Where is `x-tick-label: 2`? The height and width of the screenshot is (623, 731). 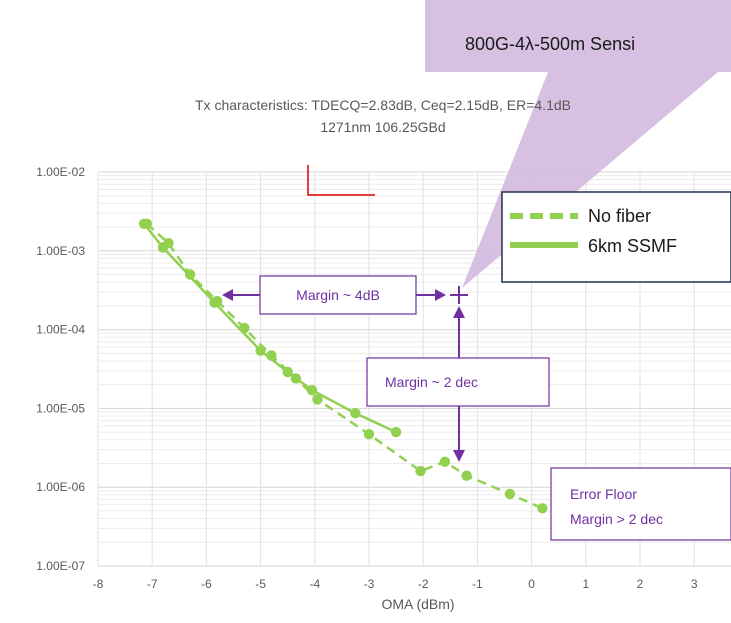
x-tick-label: 2 is located at coordinates (640, 584).